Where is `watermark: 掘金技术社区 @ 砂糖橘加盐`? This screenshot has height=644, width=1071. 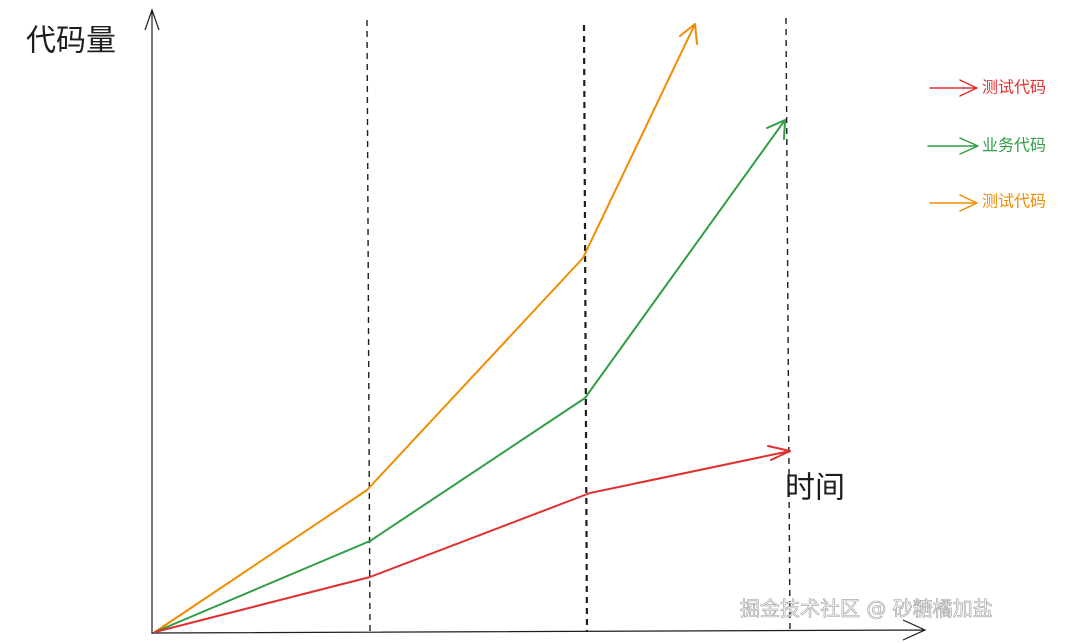
watermark: 掘金技术社区 @ 砂糖橘加盐 is located at coordinates (866, 609).